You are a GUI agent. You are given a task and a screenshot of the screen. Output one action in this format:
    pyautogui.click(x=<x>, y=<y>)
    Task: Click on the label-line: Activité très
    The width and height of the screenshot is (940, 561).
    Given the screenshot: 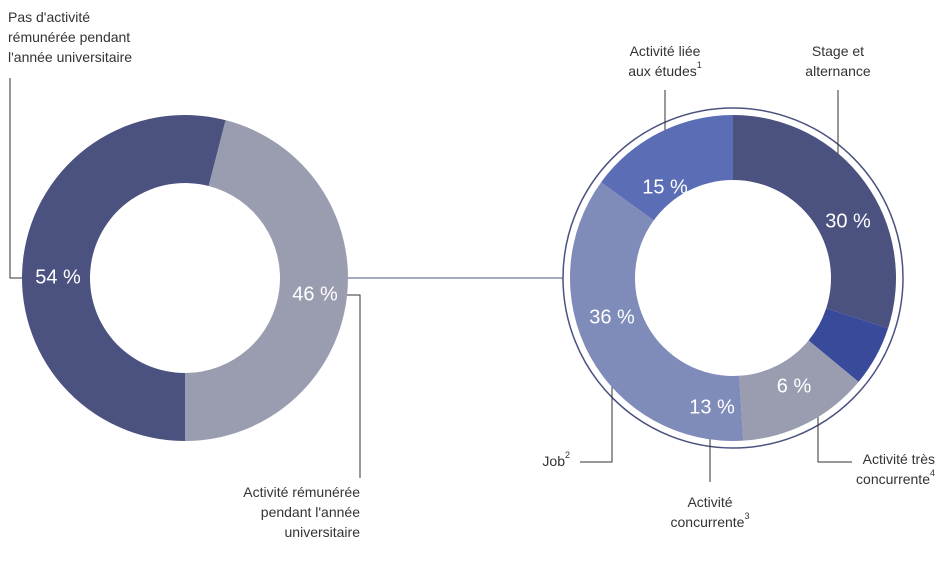 What is the action you would take?
    pyautogui.click(x=899, y=459)
    